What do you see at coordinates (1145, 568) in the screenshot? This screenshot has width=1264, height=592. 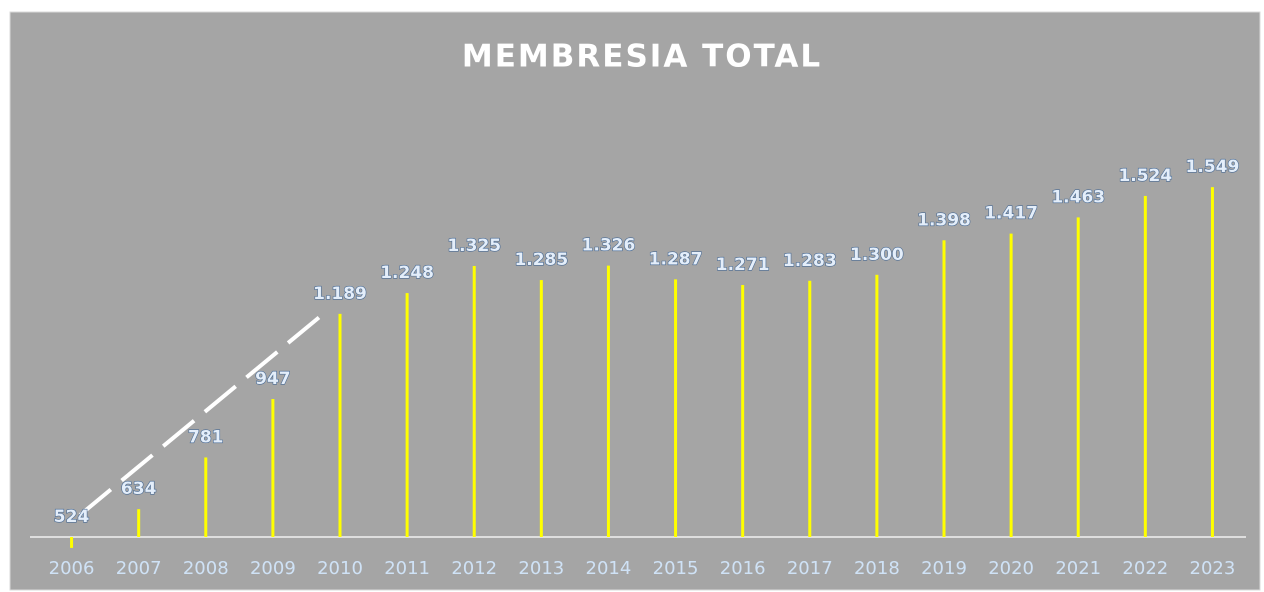 I see `x-tick-label: 2022` at bounding box center [1145, 568].